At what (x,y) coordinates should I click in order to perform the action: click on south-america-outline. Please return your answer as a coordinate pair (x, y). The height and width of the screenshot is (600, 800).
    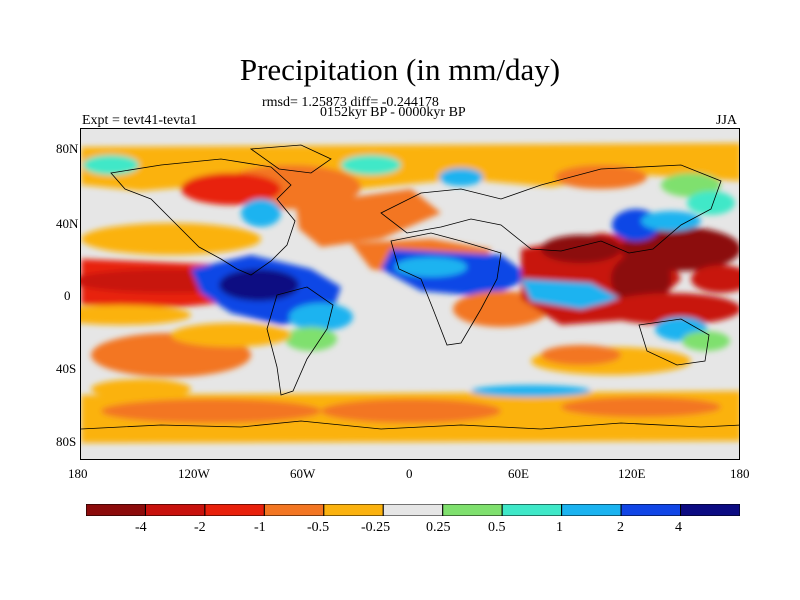
    Looking at the image, I should click on (300, 341).